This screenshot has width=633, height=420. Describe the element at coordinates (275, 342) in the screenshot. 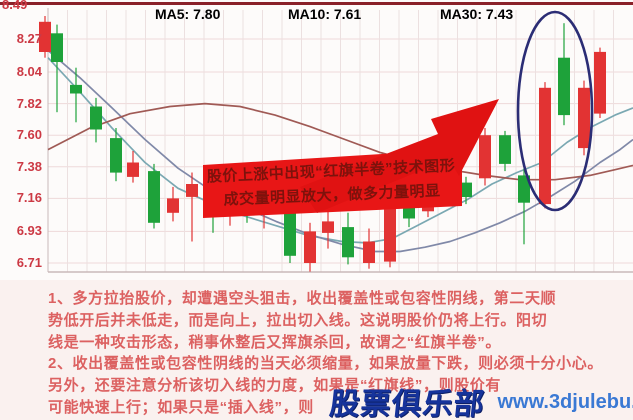

I see `note-text-line: 线是一种攻击形态，稍事休整后又挥旗杀回，故谓之“红旗半卷”。` at that location.